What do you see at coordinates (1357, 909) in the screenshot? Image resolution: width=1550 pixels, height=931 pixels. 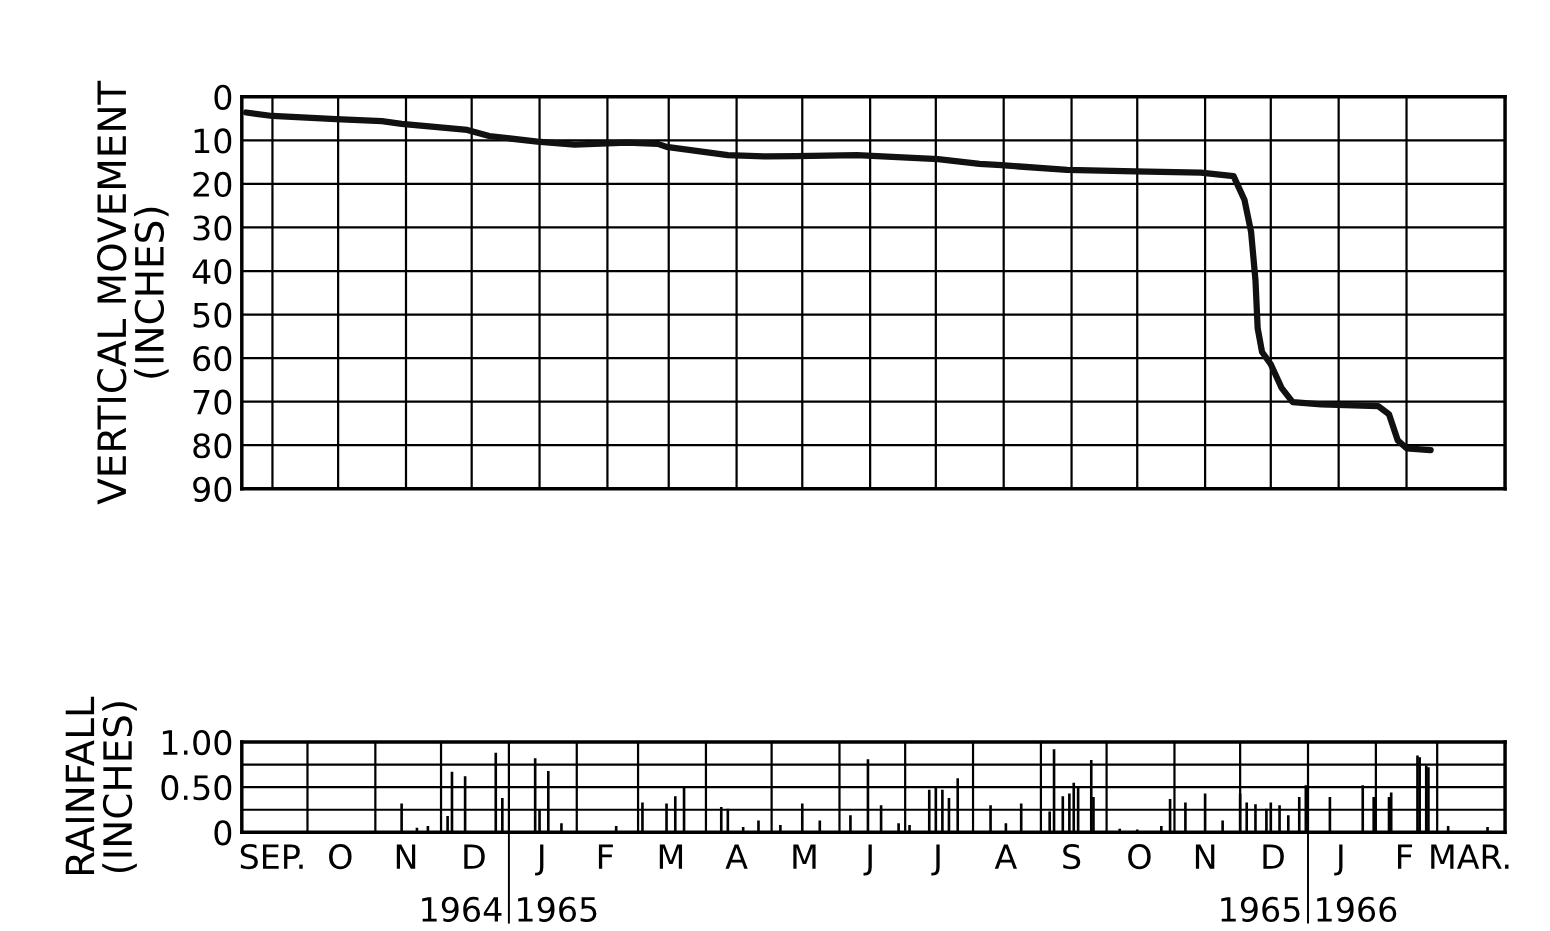 I see `text: 1966` at bounding box center [1357, 909].